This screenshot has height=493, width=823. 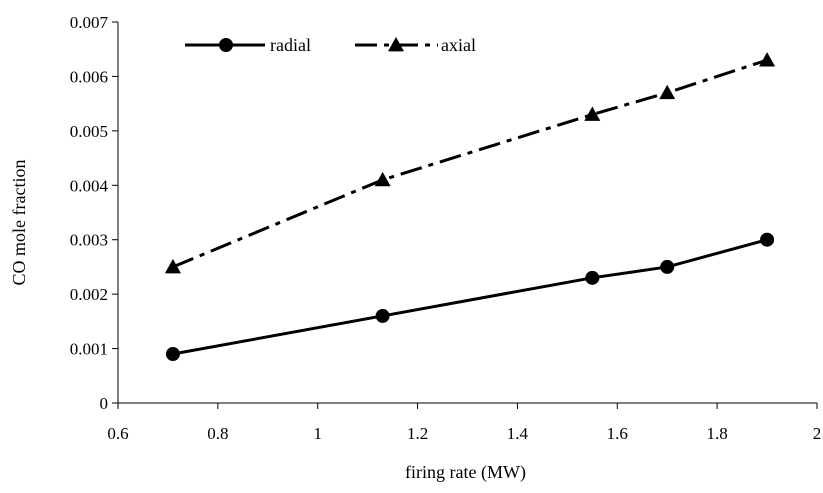 I want to click on x-tick-label: 1.8, so click(x=717, y=433).